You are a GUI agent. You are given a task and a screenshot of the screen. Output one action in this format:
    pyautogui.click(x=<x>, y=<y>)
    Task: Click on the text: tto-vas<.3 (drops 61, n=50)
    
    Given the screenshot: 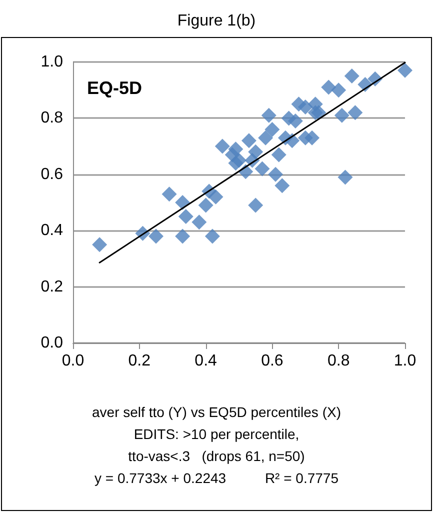 What is the action you would take?
    pyautogui.click(x=216, y=456)
    